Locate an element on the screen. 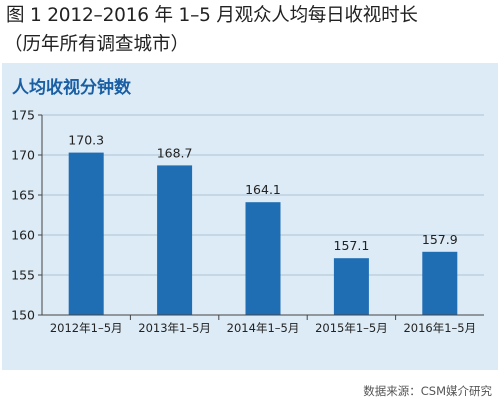 The height and width of the screenshot is (420, 500). bar-value-label: 157.9 is located at coordinates (440, 239).